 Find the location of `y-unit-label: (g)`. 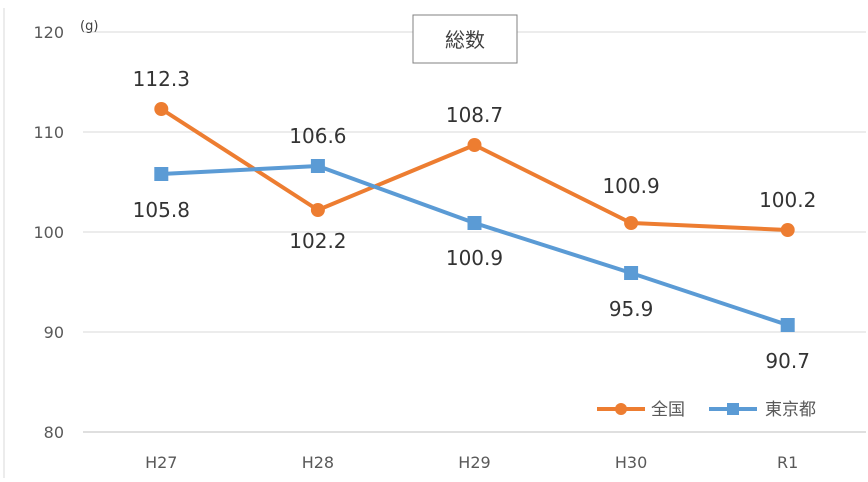

y-unit-label: (g) is located at coordinates (89, 26).